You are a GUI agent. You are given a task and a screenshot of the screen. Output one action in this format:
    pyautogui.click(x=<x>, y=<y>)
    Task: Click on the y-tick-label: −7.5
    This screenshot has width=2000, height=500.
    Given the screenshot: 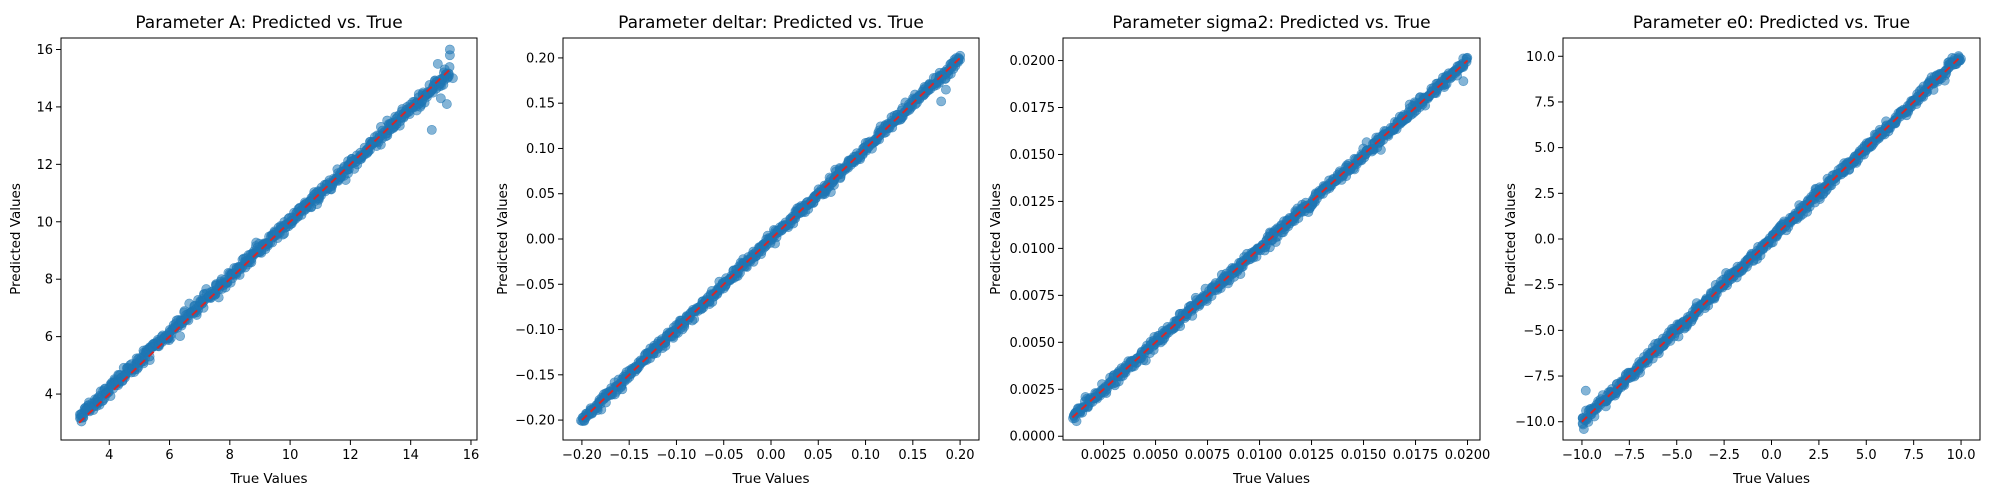 What is the action you would take?
    pyautogui.click(x=1539, y=377)
    